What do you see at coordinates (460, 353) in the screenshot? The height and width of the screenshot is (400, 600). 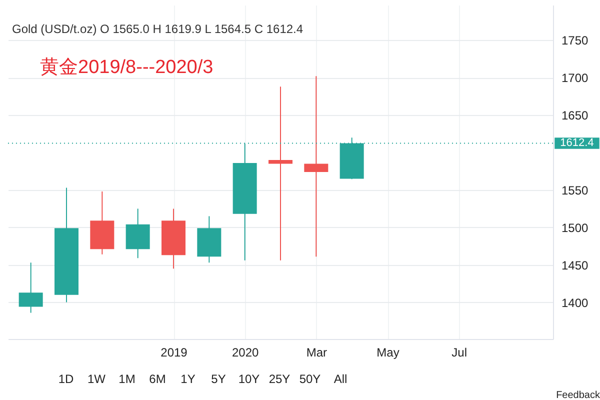 I see `x-tick-label: Jul` at bounding box center [460, 353].